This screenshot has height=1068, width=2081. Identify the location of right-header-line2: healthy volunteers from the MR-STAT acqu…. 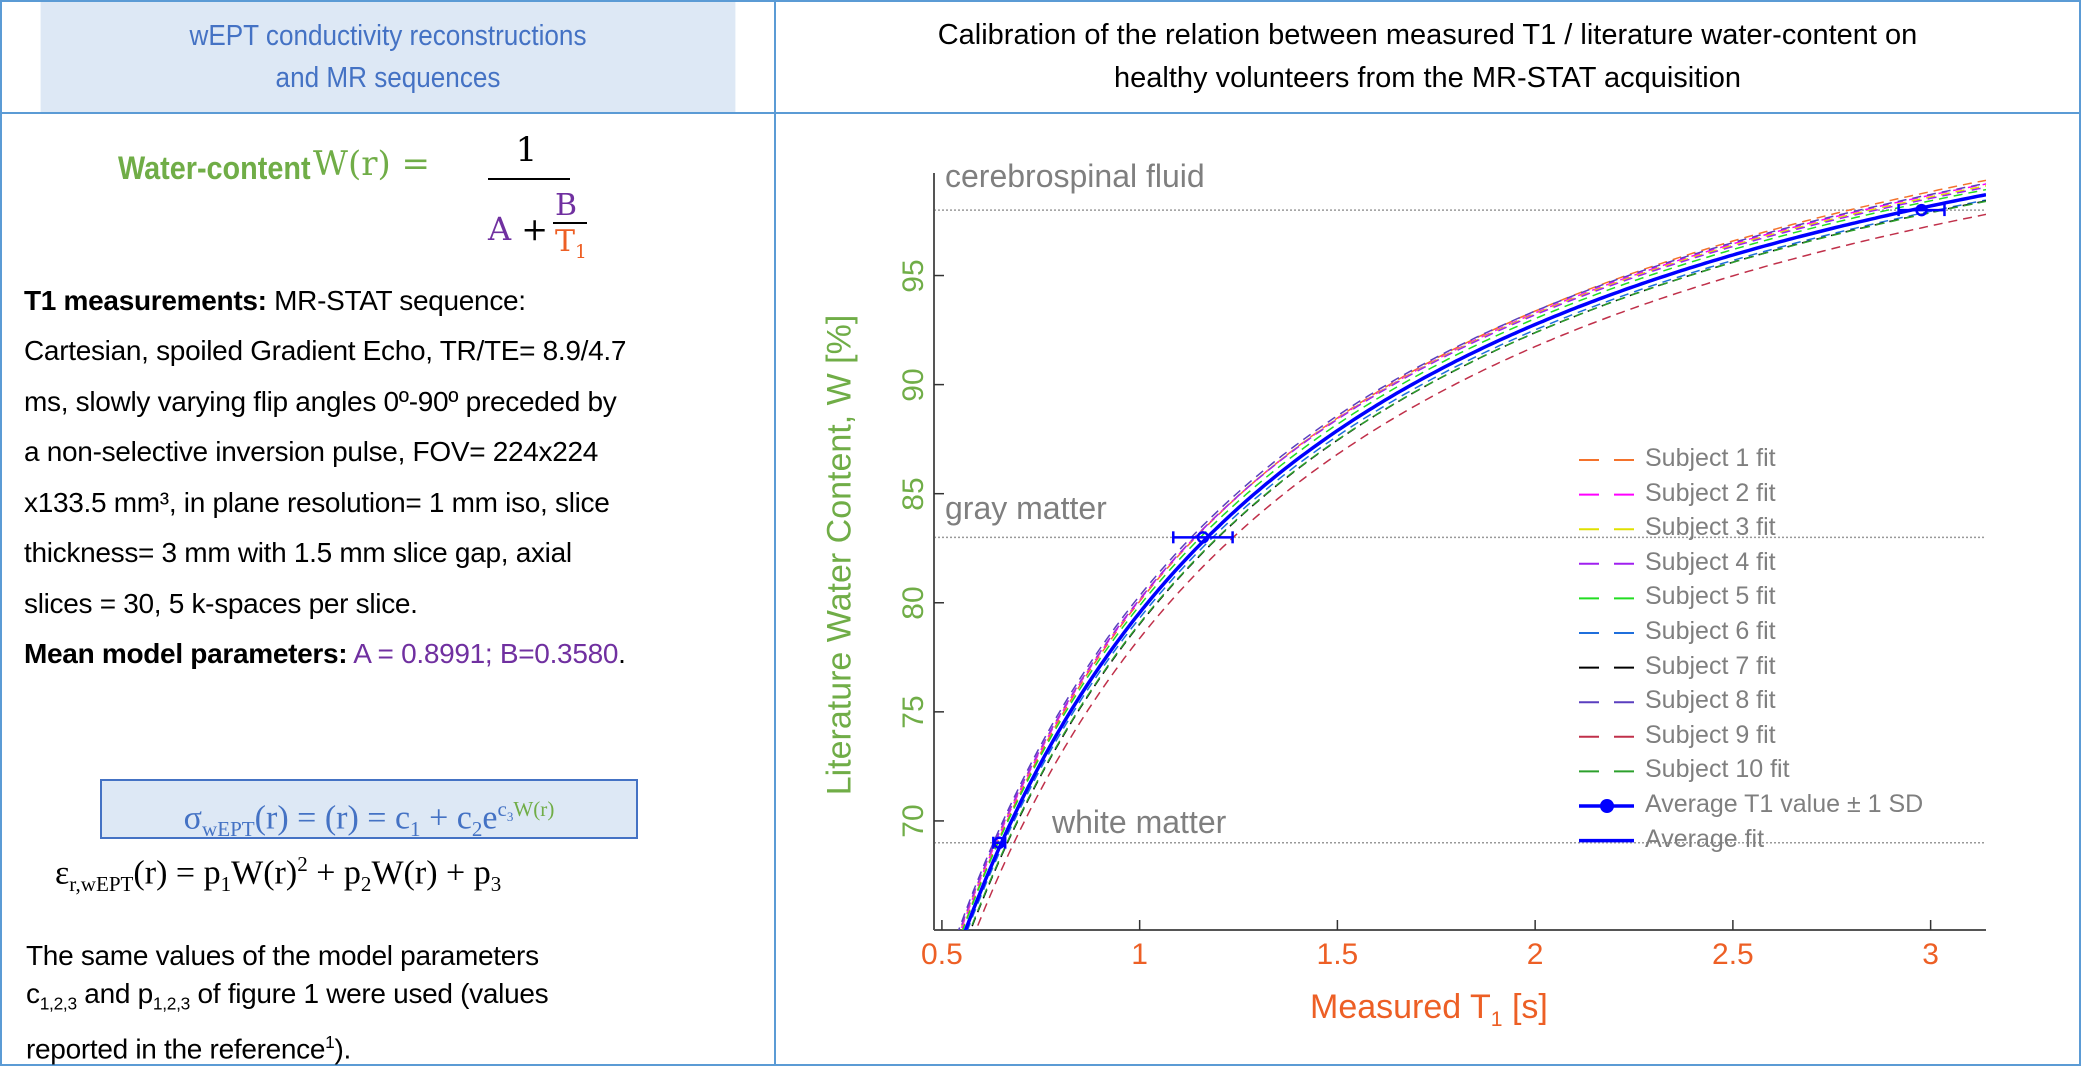
(1427, 78).